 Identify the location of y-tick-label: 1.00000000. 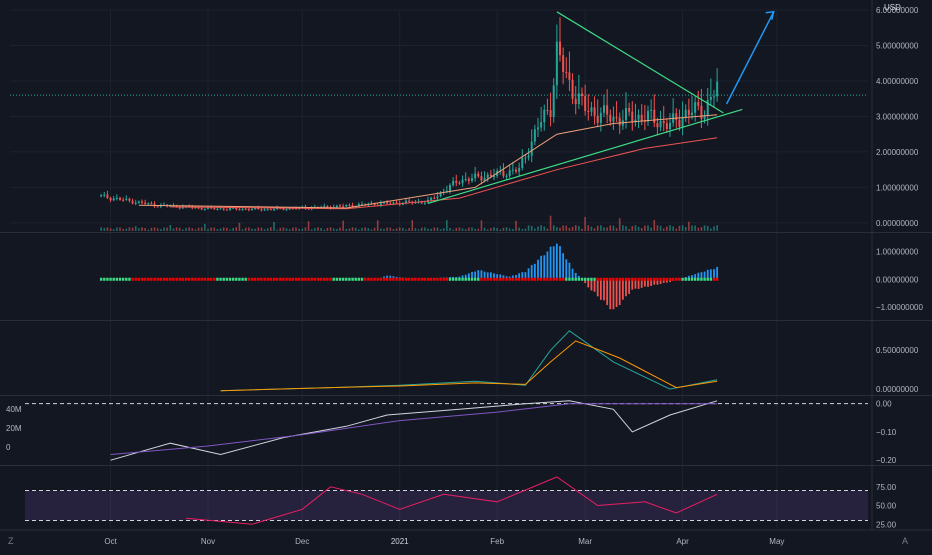
(897, 187).